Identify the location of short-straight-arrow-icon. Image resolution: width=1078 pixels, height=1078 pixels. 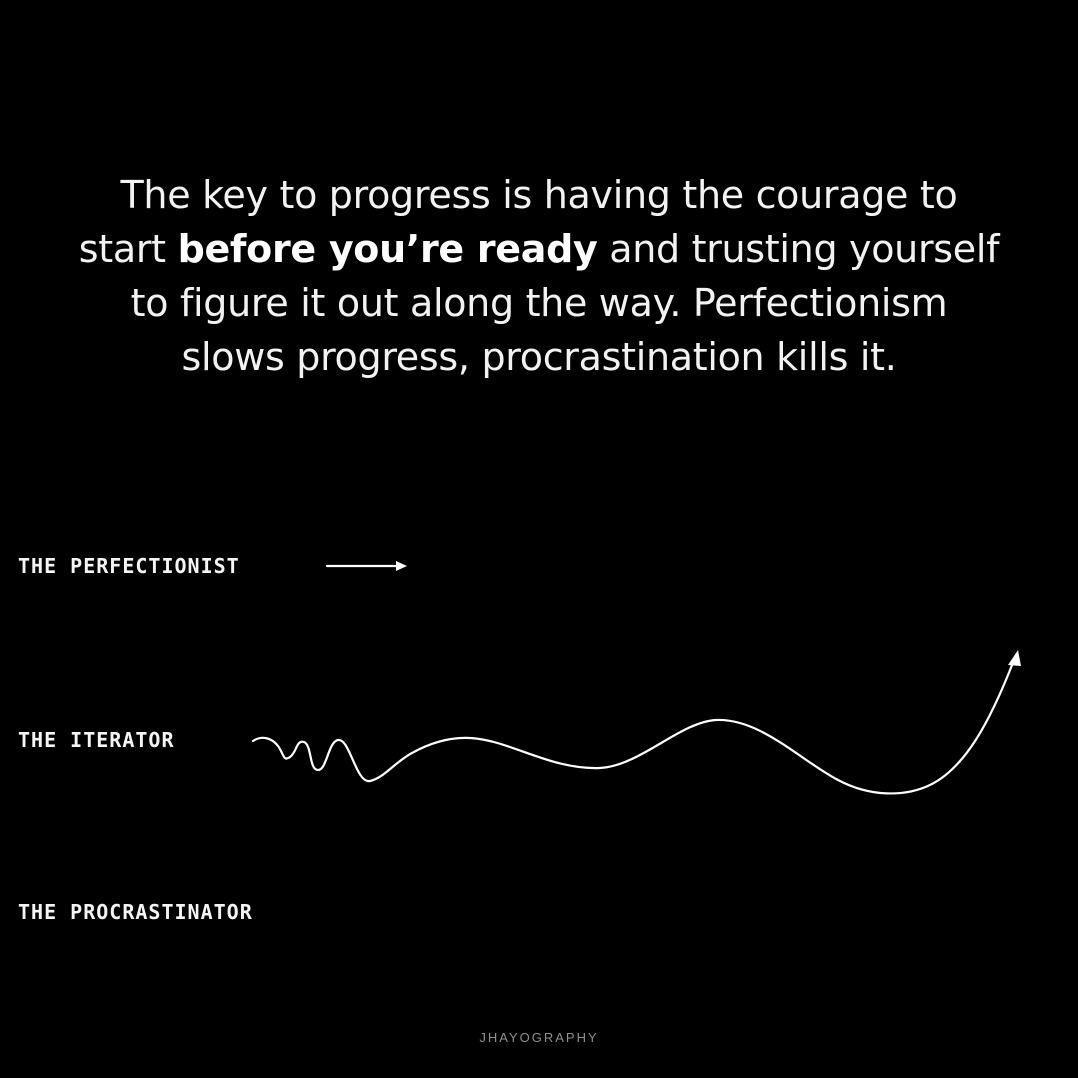
(366, 566).